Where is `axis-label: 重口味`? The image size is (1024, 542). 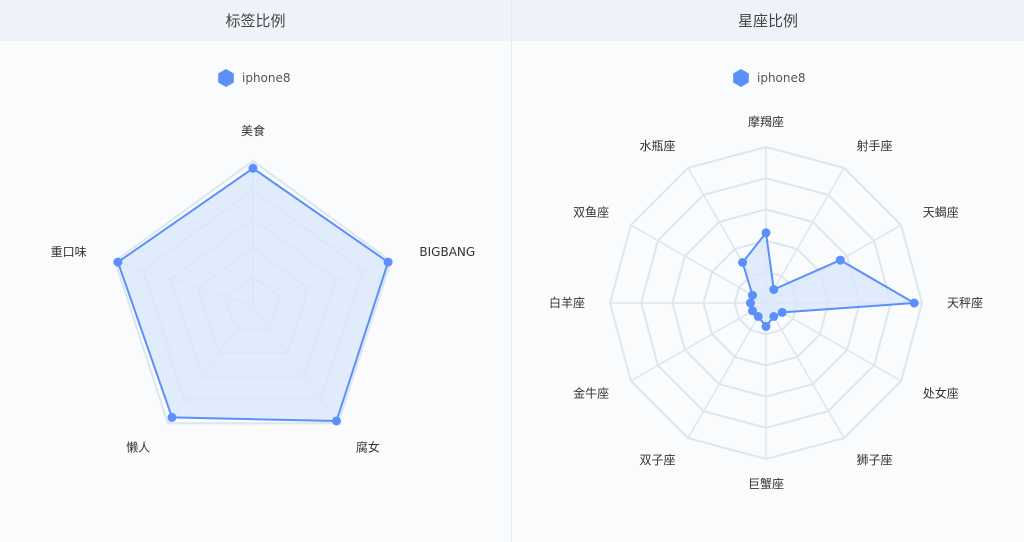 axis-label: 重口味 is located at coordinates (69, 252).